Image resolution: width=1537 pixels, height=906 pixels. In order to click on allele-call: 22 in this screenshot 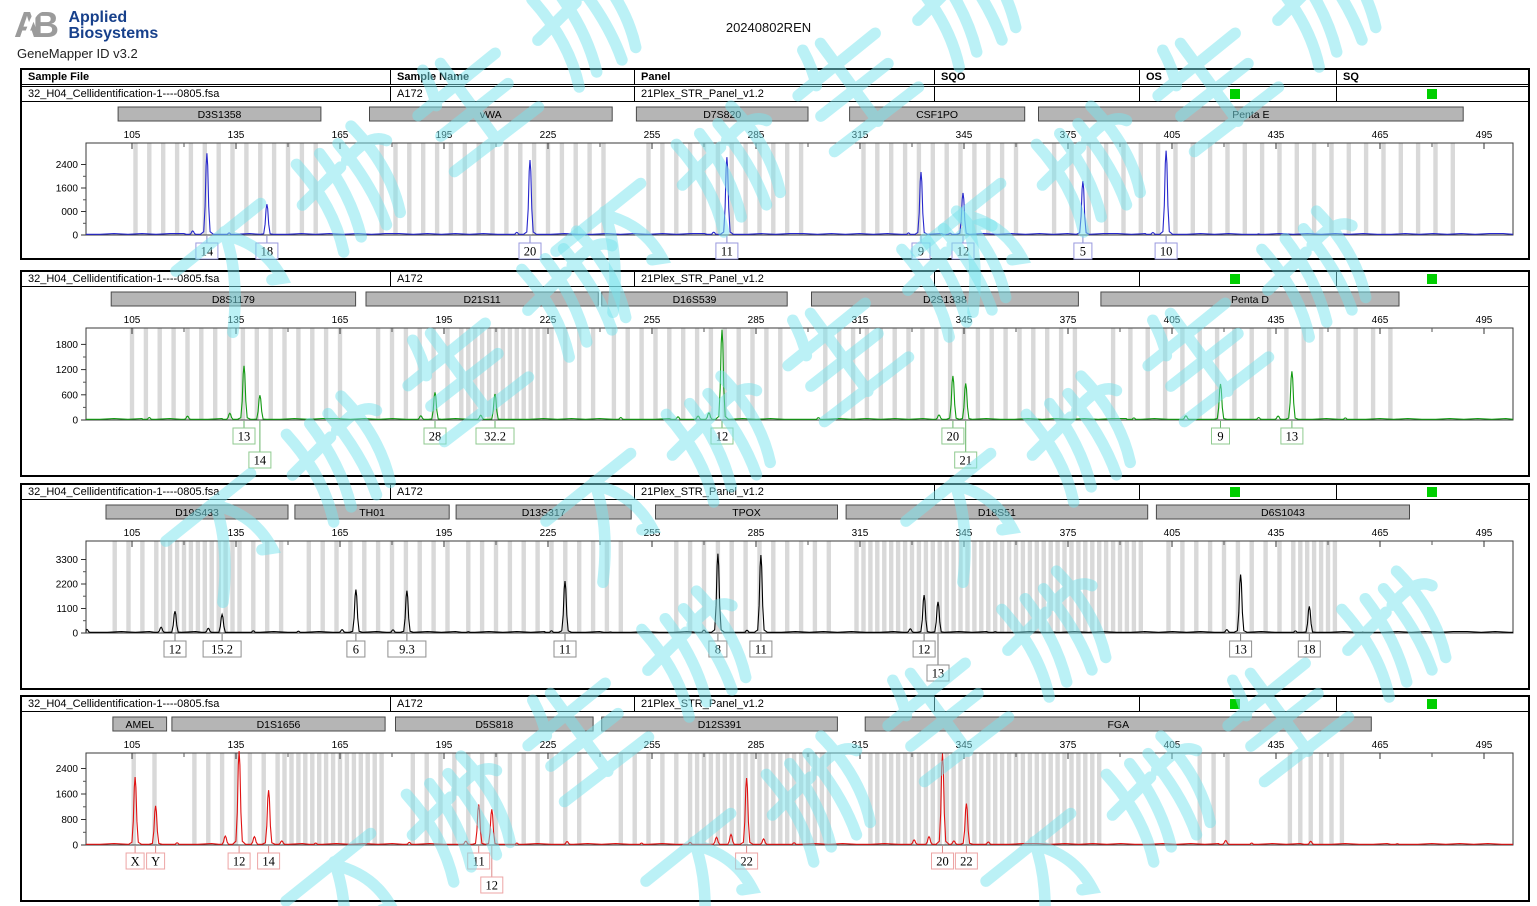, I will do `click(746, 862)`.